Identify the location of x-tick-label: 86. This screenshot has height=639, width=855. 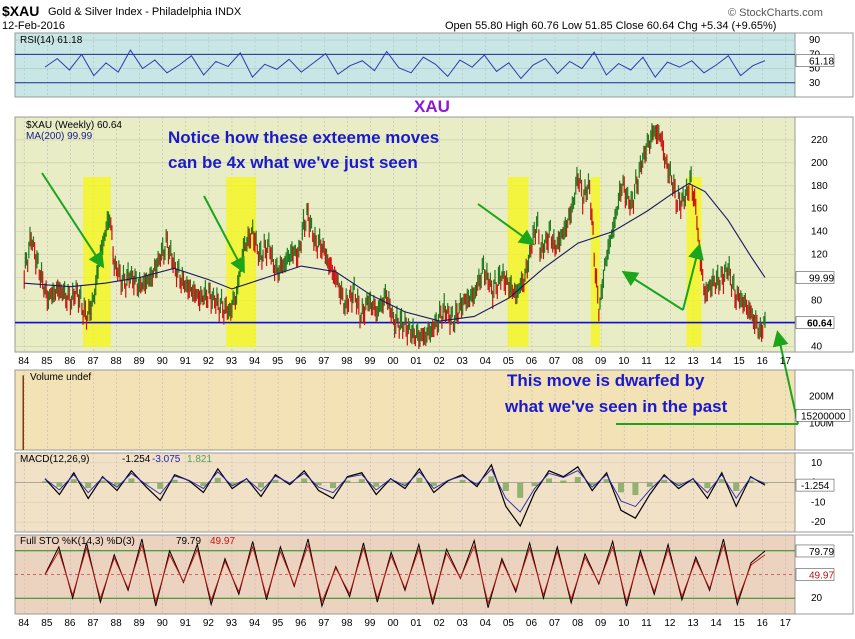
(70, 361).